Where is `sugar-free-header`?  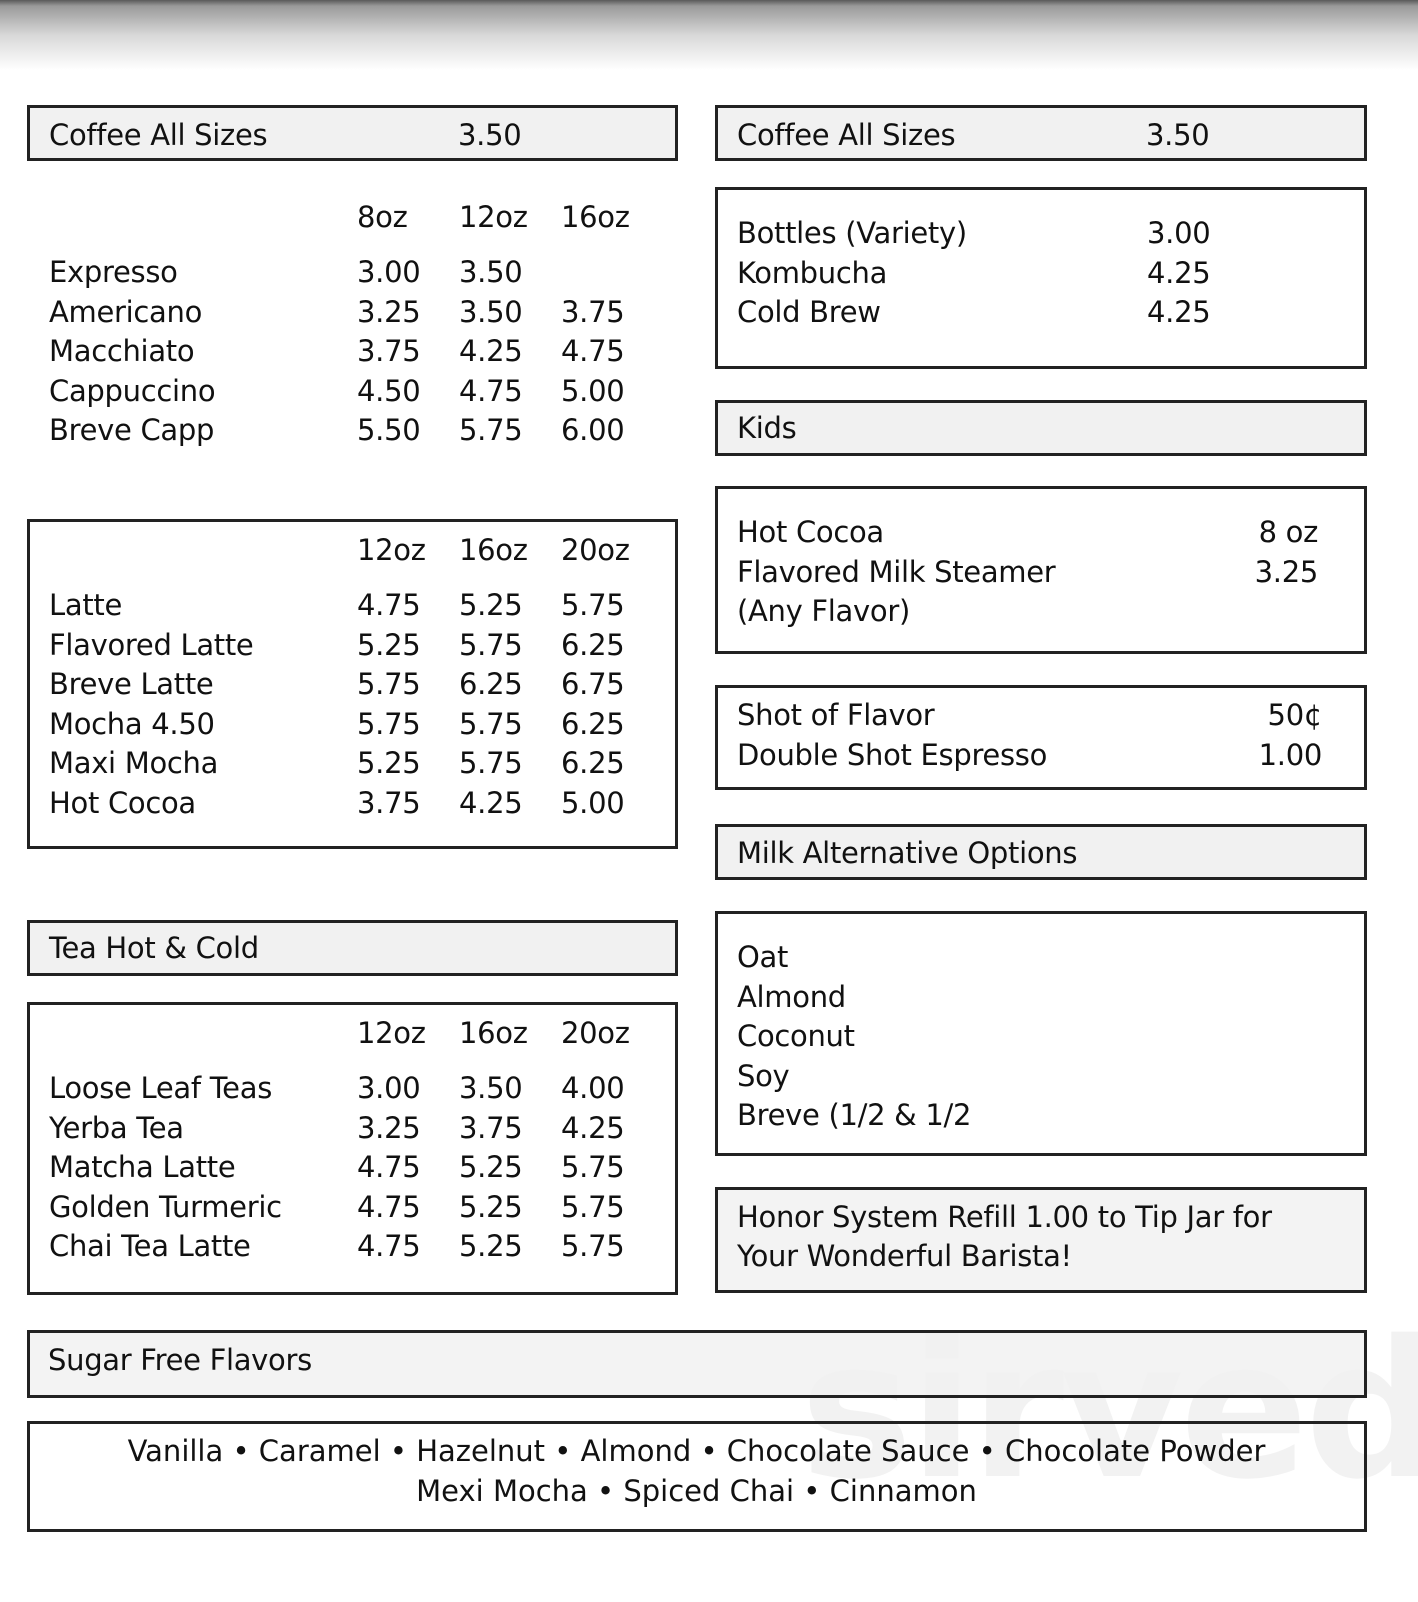 sugar-free-header is located at coordinates (697, 1364).